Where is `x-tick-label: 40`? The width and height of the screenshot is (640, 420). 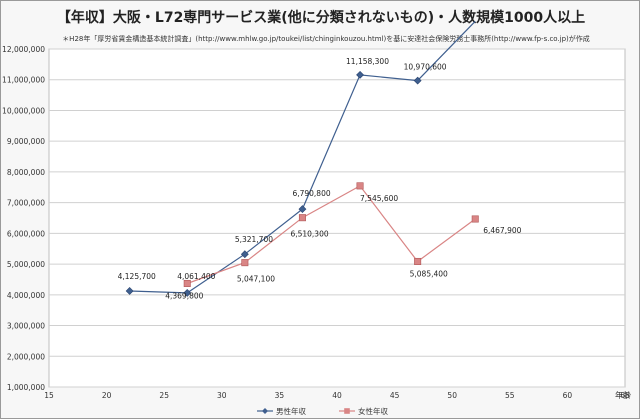 x-tick-label: 40 is located at coordinates (337, 395).